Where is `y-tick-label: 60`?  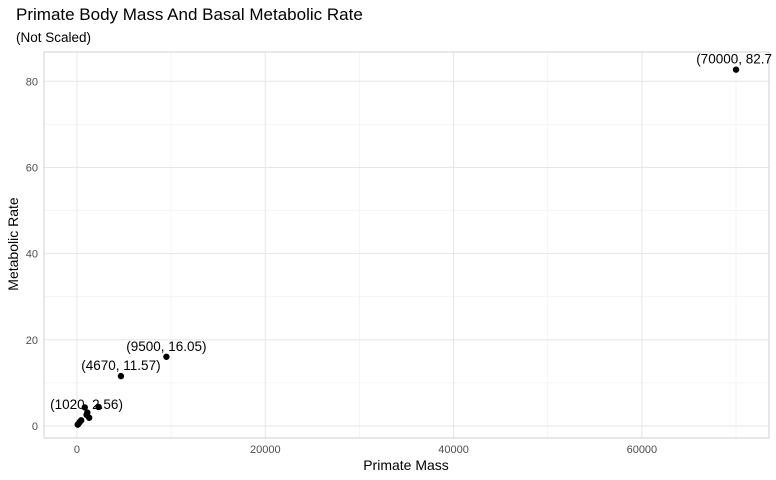
y-tick-label: 60 is located at coordinates (32, 168).